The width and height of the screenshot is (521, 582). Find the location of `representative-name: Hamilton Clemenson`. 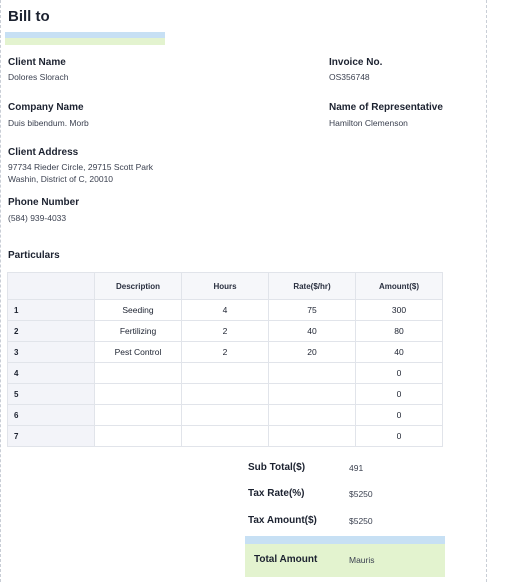

representative-name: Hamilton Clemenson is located at coordinates (368, 123).